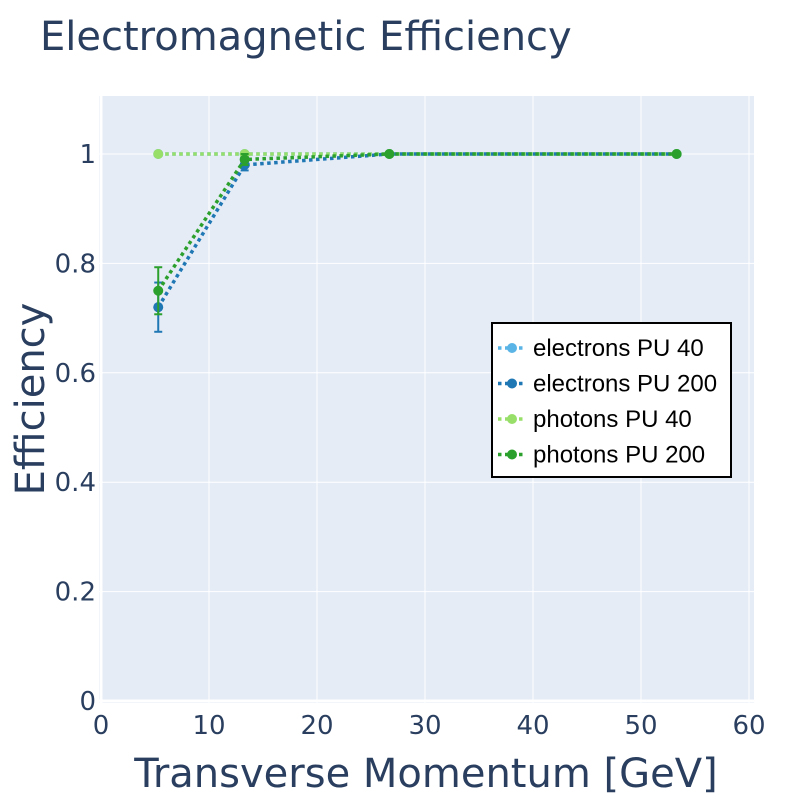 The width and height of the screenshot is (800, 800). What do you see at coordinates (75, 428) in the screenshot?
I see `y-tick-labels: 0 0.2 0.4 0.6 0.8 1` at bounding box center [75, 428].